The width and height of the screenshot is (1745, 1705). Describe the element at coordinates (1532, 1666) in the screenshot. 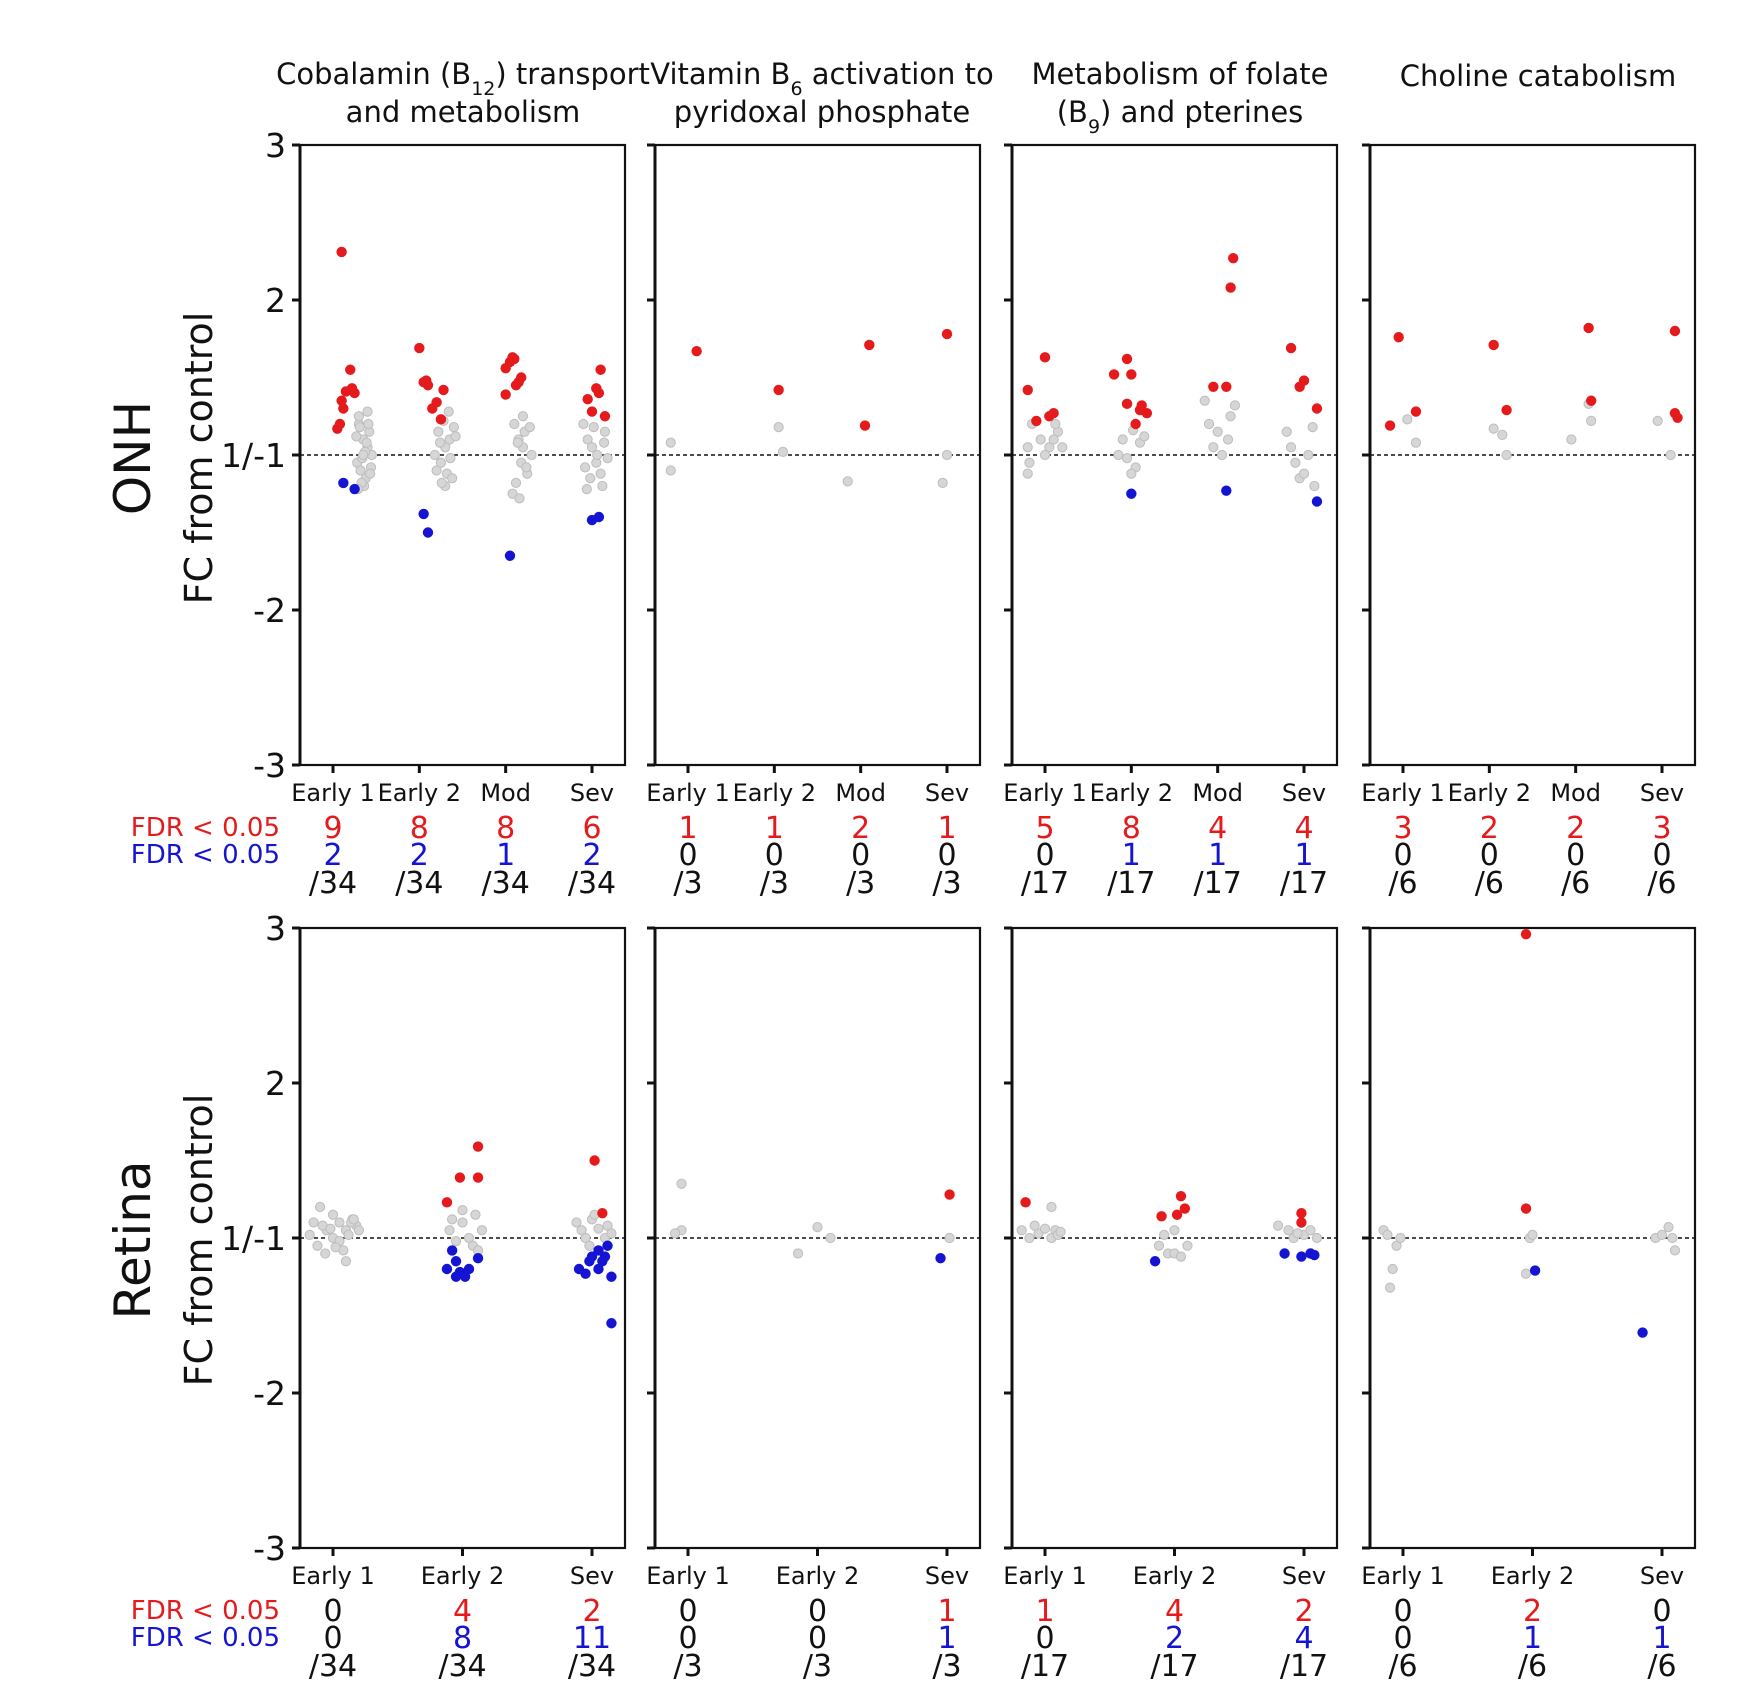

I see `total-count: /6` at that location.